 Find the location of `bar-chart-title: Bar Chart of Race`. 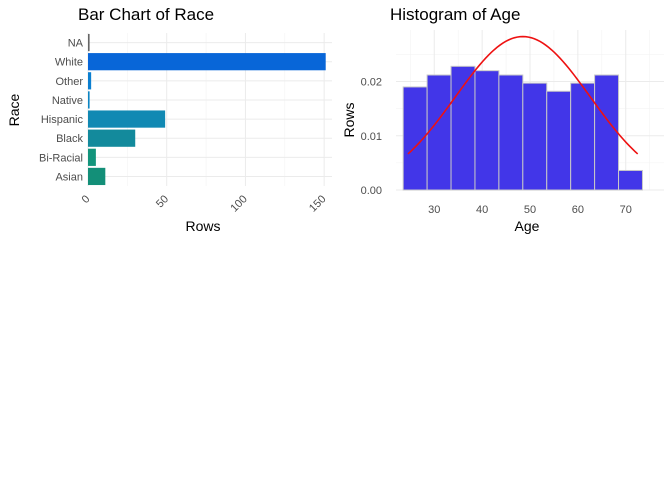

bar-chart-title: Bar Chart of Race is located at coordinates (146, 14).